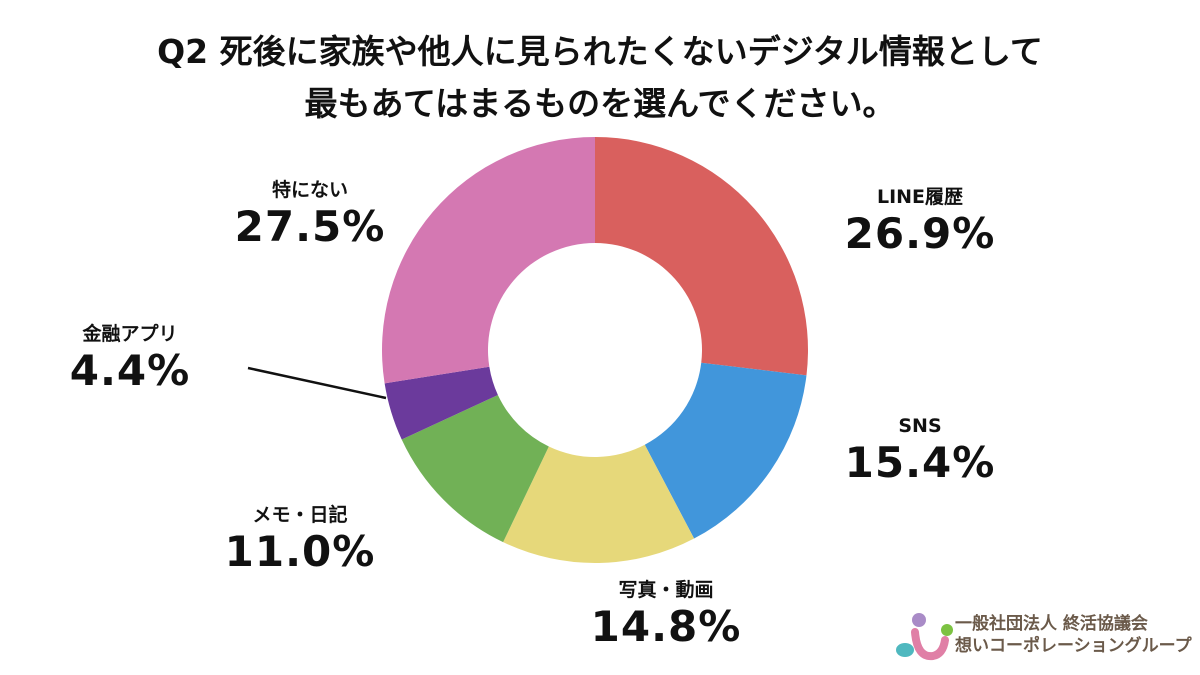 This screenshot has height=675, width=1200. Describe the element at coordinates (300, 515) in the screenshot. I see `label-memo-name: メモ・日記` at that location.